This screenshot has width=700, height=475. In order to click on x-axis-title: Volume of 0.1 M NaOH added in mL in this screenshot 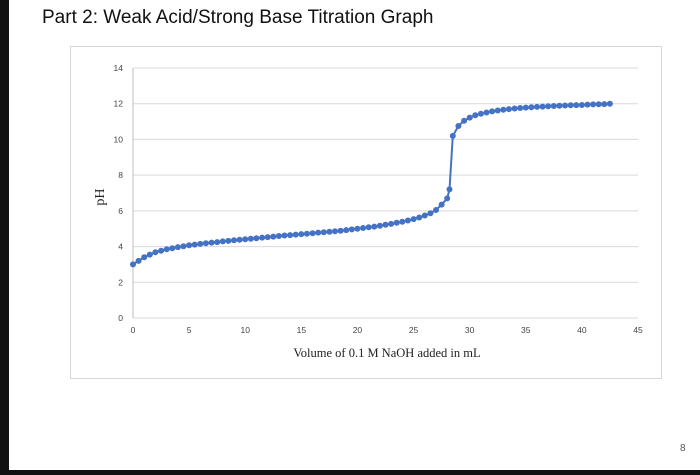, I will do `click(386, 353)`.